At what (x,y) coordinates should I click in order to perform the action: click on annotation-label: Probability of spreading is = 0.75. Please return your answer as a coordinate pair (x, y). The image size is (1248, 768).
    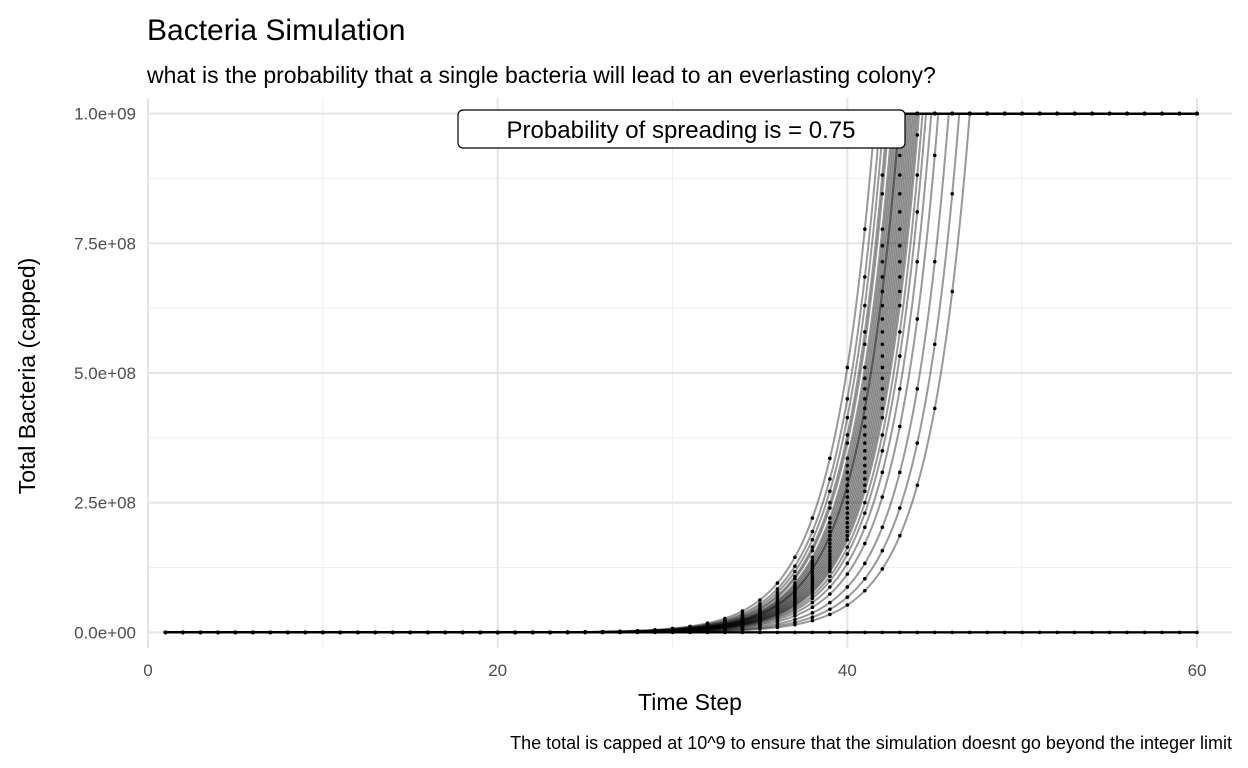
    Looking at the image, I should click on (681, 130).